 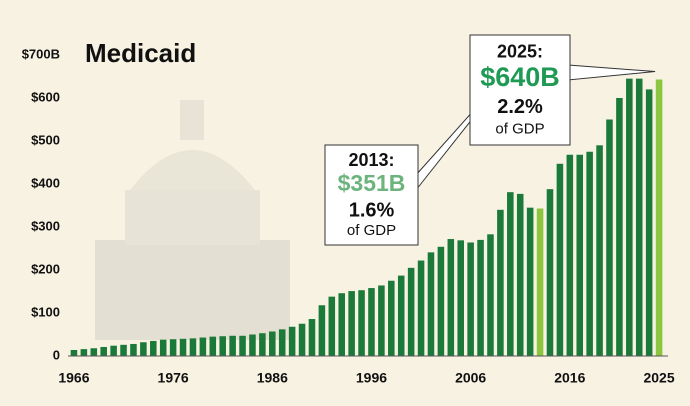 What do you see at coordinates (372, 183) in the screenshot?
I see `callout-amount: $351B` at bounding box center [372, 183].